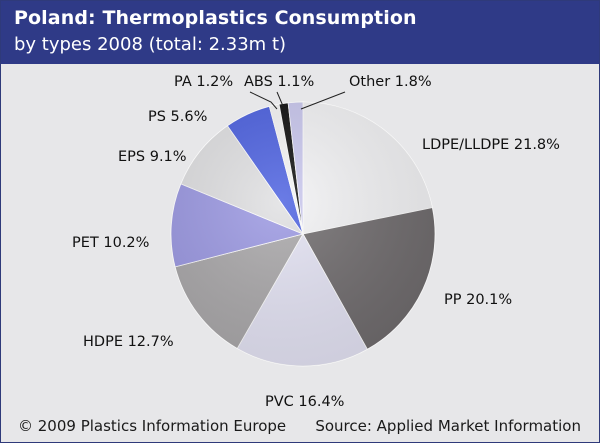 This screenshot has height=443, width=600. Describe the element at coordinates (150, 44) in the screenshot. I see `chart-subtitle: by types 2008 (total: 2.33m t)` at that location.